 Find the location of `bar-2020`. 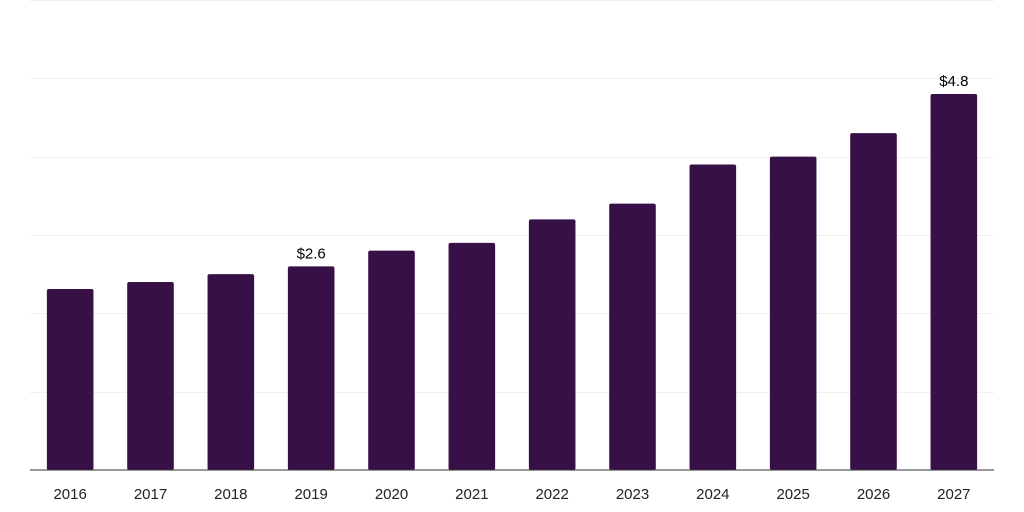

bar-2020 is located at coordinates (391, 360).